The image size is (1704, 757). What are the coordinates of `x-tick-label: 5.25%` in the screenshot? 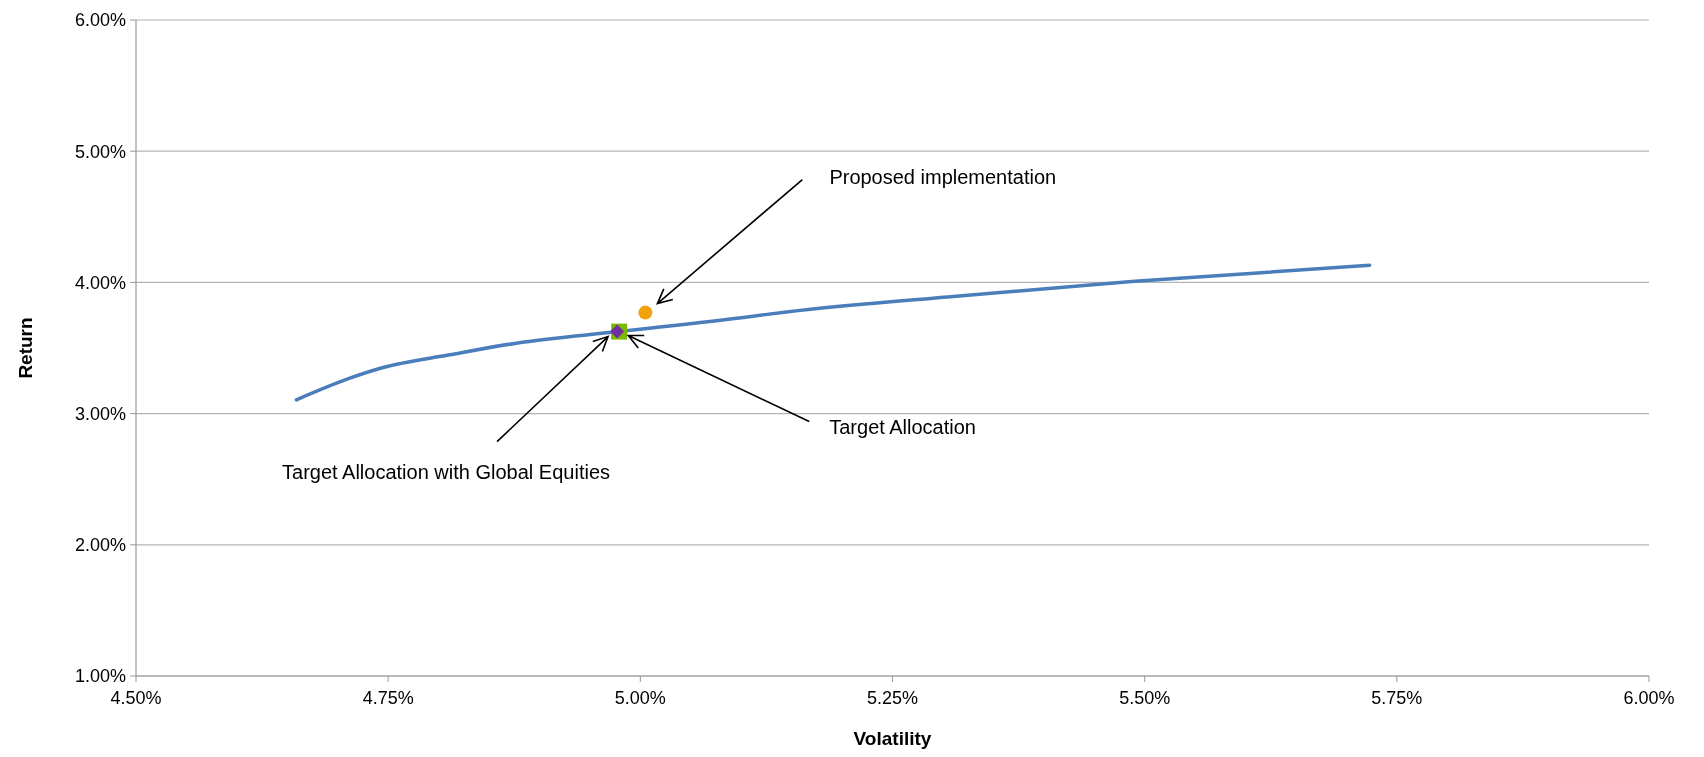 It's located at (892, 698).